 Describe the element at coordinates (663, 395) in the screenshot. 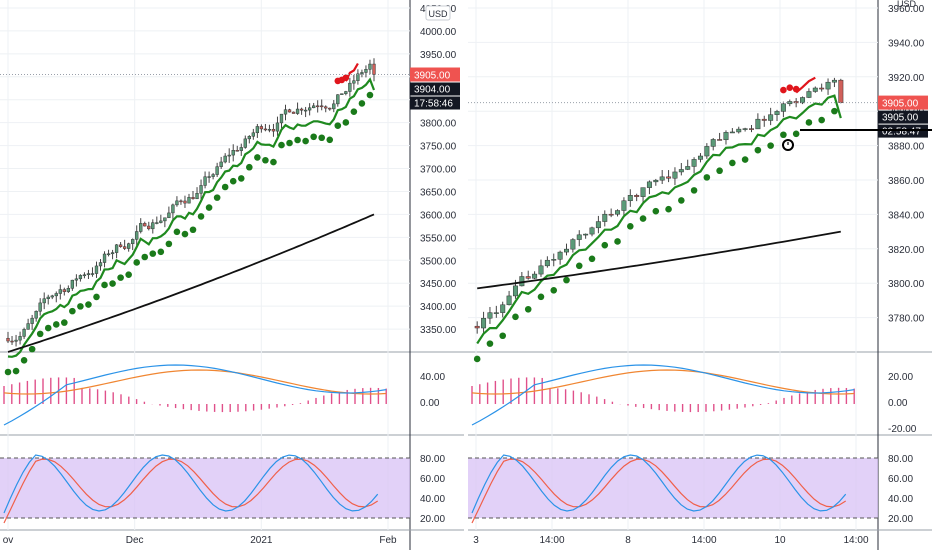

I see `right-macd-pane` at that location.